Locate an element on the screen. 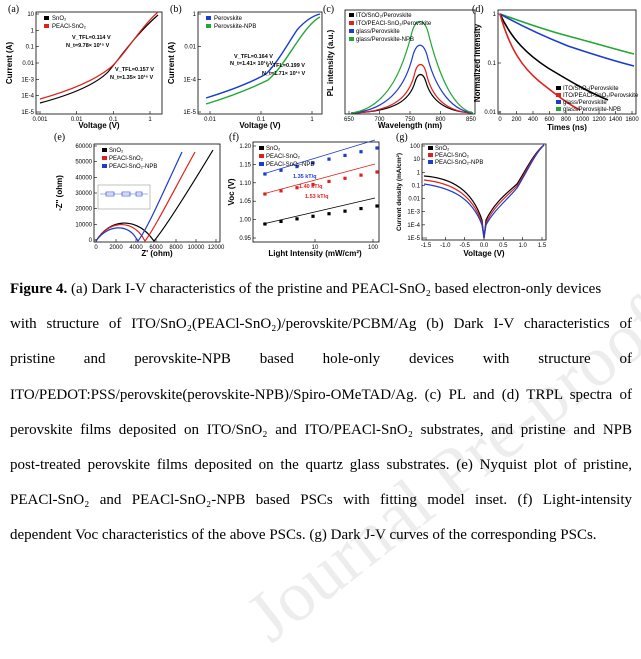 The image size is (641, 659). panel-f-label: (f) is located at coordinates (234, 137).